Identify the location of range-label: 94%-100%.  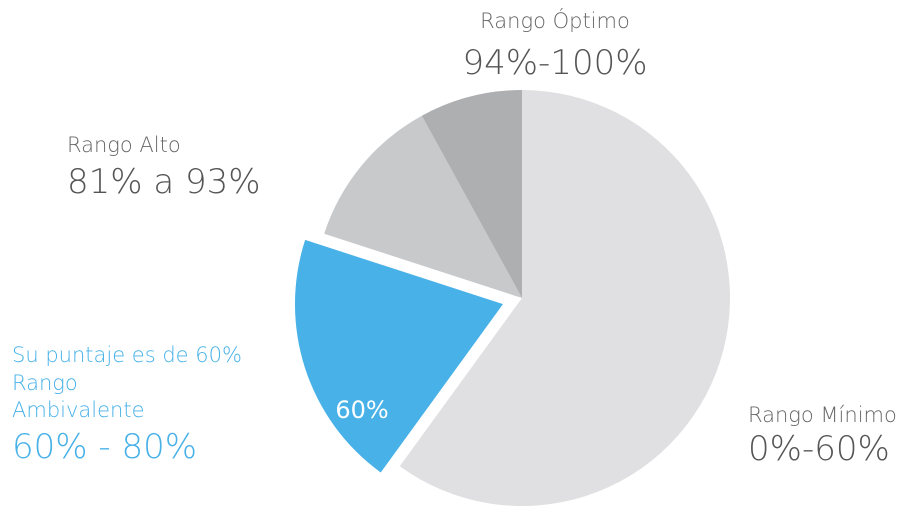
(554, 63).